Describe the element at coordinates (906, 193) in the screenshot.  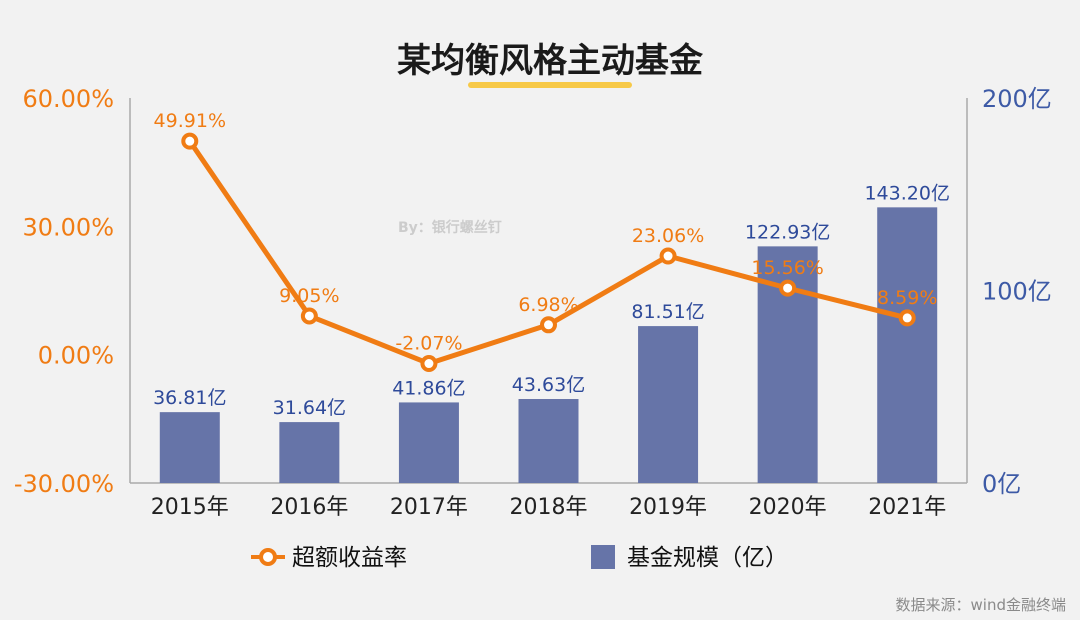
I see `bar-value-label: 143.20亿` at that location.